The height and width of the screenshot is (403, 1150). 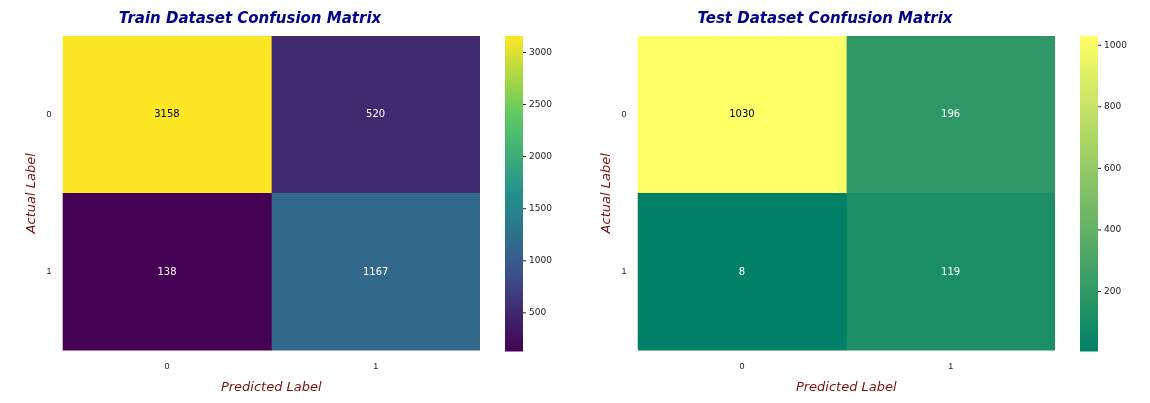 I want to click on data-label: 1167, so click(x=375, y=271).